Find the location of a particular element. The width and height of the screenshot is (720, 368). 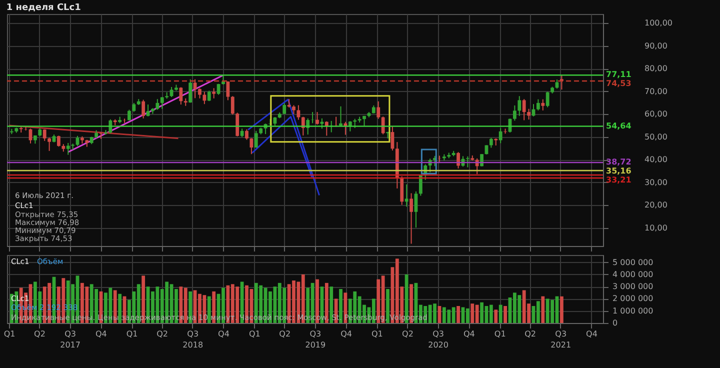

y-tick-label: 3 000 000 is located at coordinates (633, 287).